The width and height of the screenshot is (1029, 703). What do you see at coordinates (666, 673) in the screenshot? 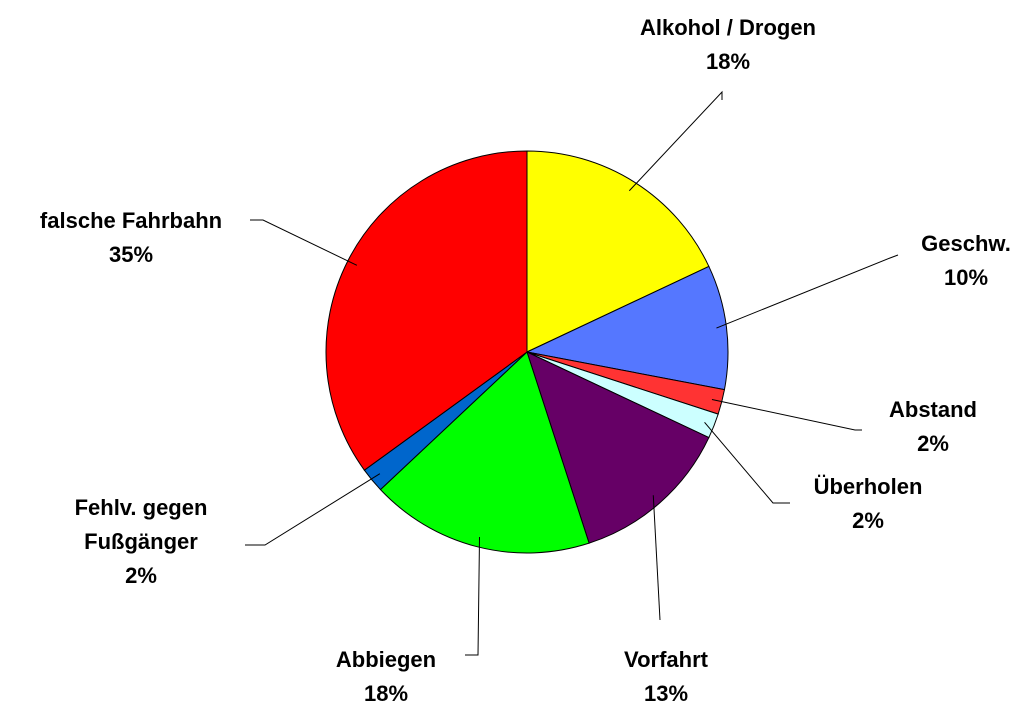
I see `slice-label: Vorfahrt 13%` at bounding box center [666, 673].